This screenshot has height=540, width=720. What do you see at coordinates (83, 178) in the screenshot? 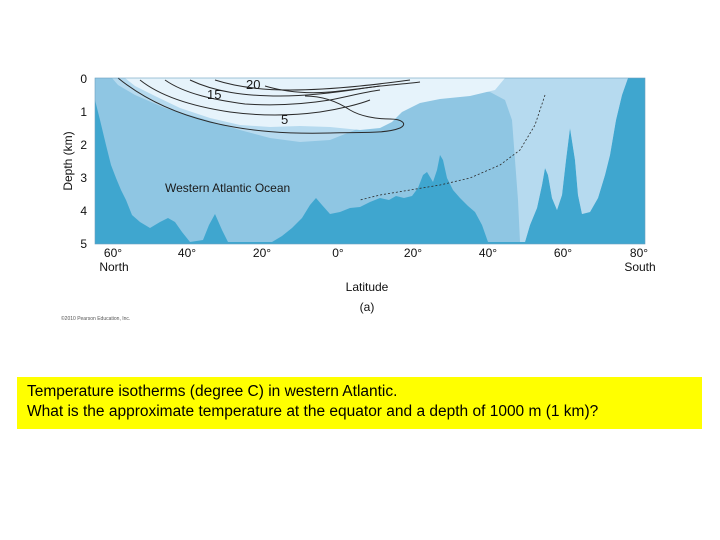
I see `depth-tick-3: 3` at bounding box center [83, 178].